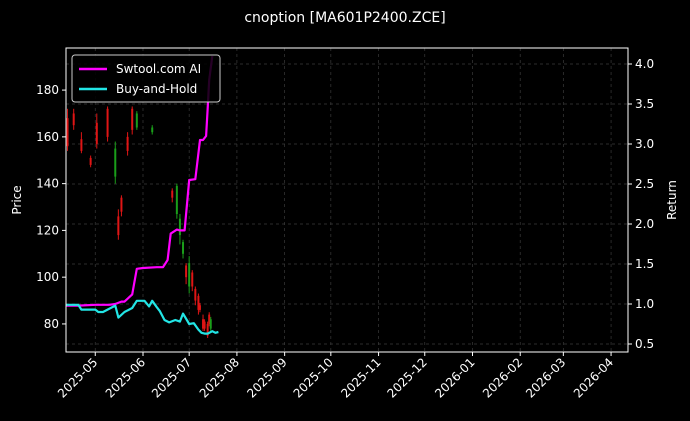 The width and height of the screenshot is (690, 421). I want to click on legend-label-buy-and-hold: Buy-and-Hold, so click(156, 89).